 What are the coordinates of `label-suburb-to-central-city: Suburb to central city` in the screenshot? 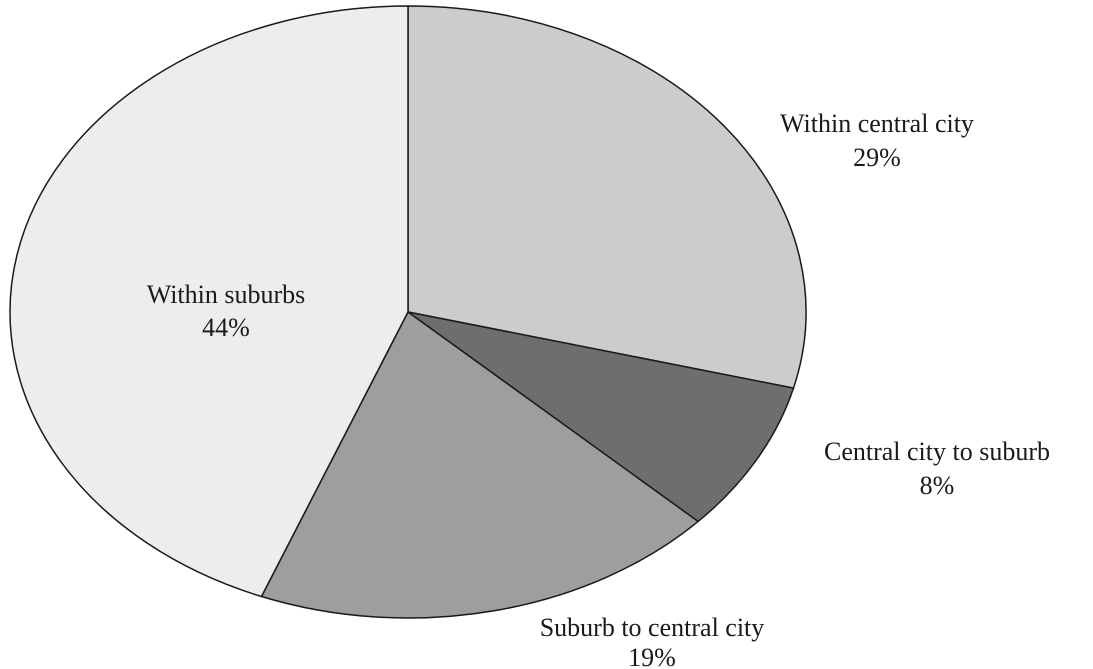 It's located at (652, 627).